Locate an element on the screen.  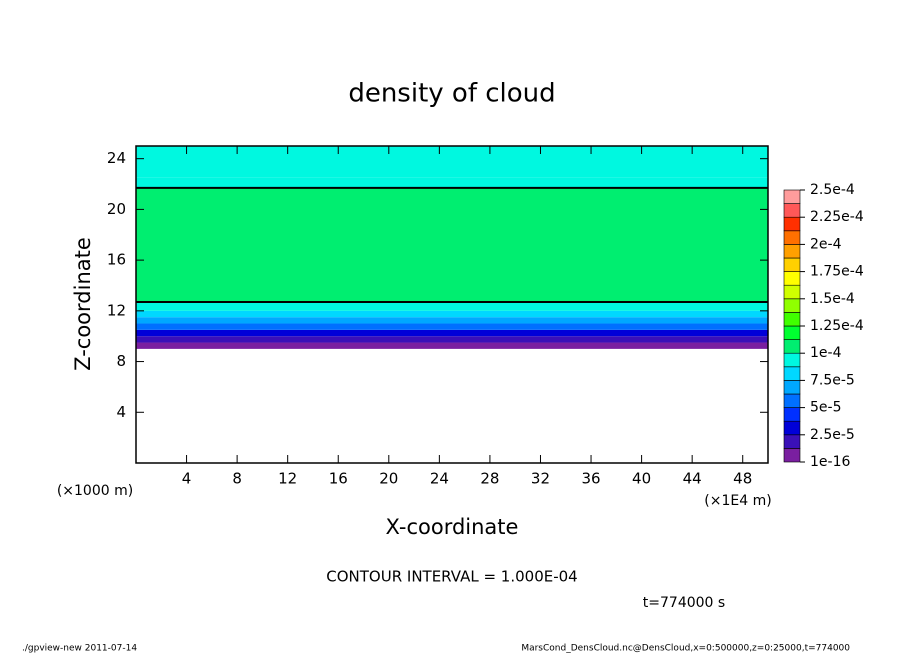
x-tick-label: 36 is located at coordinates (590, 479).